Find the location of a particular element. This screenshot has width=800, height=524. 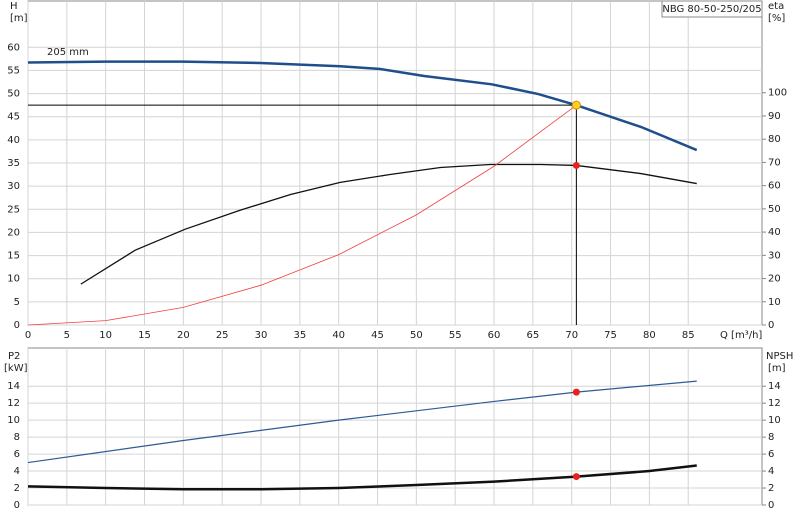

y2-tick-label: 20 is located at coordinates (774, 279).